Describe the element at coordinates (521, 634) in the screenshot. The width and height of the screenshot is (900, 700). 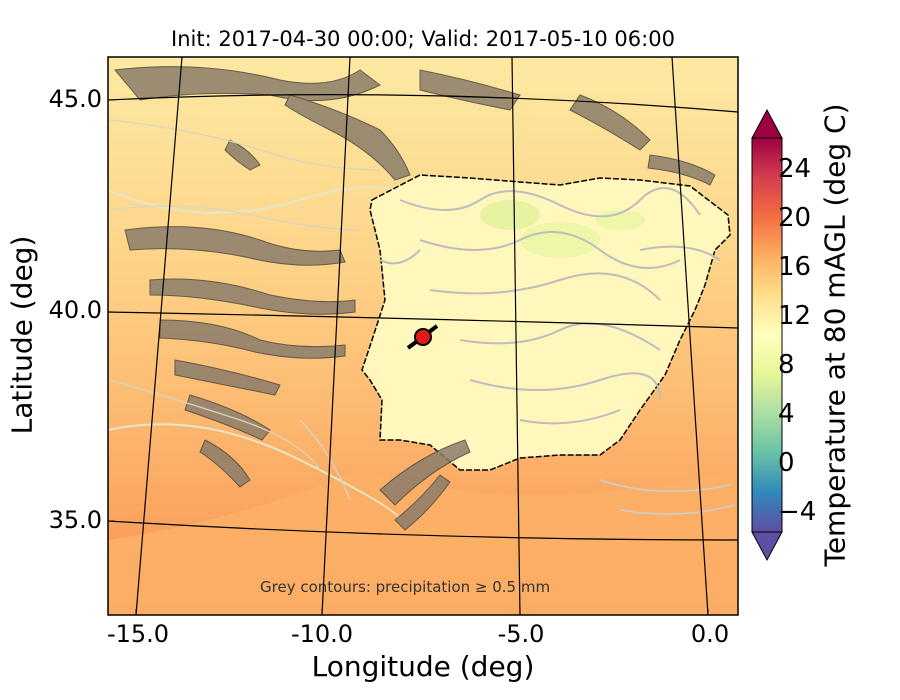
I see `x-tick-label: -5.0` at that location.